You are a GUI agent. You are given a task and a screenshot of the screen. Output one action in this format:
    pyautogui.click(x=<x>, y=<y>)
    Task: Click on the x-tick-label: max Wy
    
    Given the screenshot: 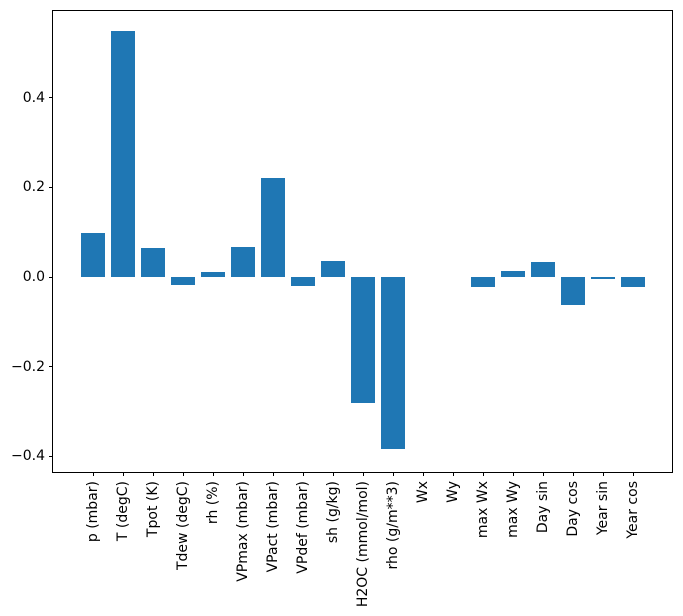 What is the action you would take?
    pyautogui.click(x=513, y=509)
    